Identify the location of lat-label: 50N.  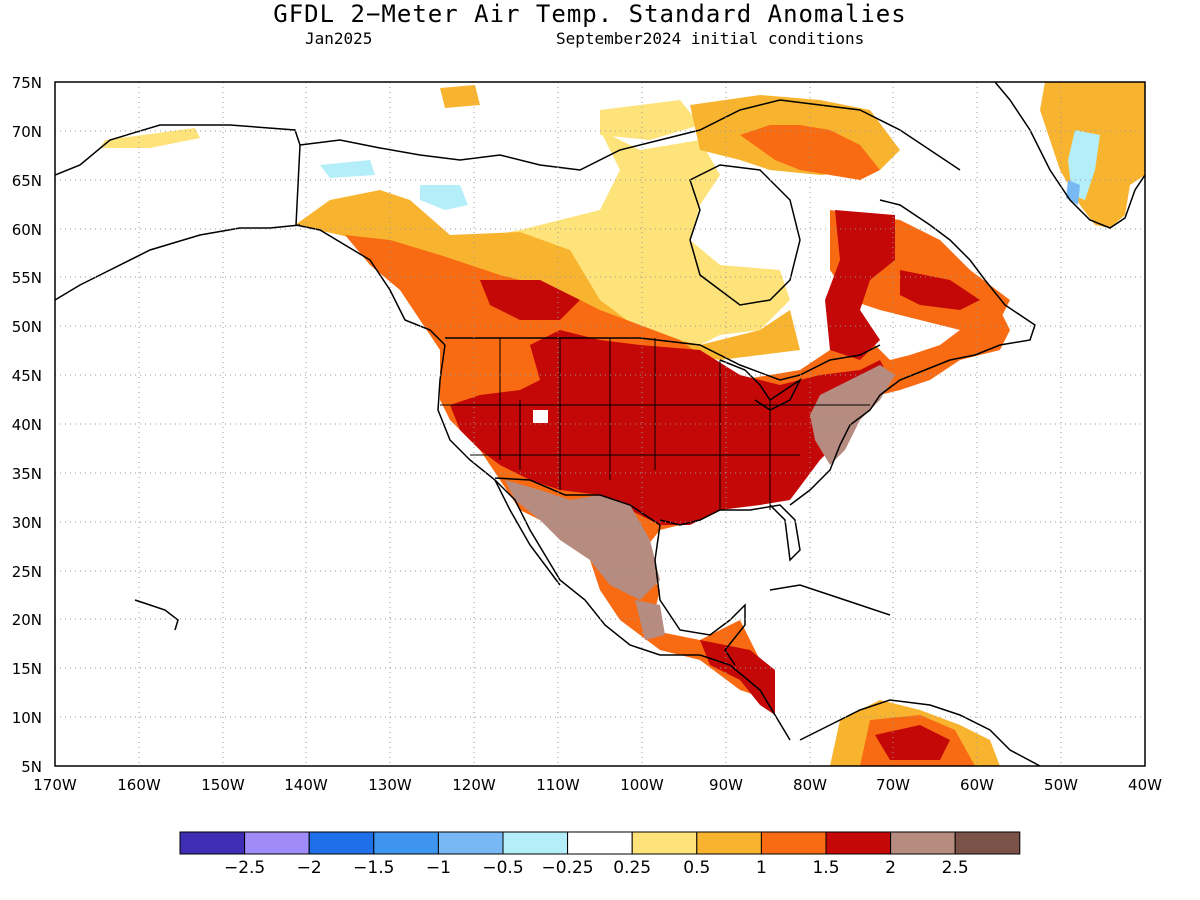
(27, 327).